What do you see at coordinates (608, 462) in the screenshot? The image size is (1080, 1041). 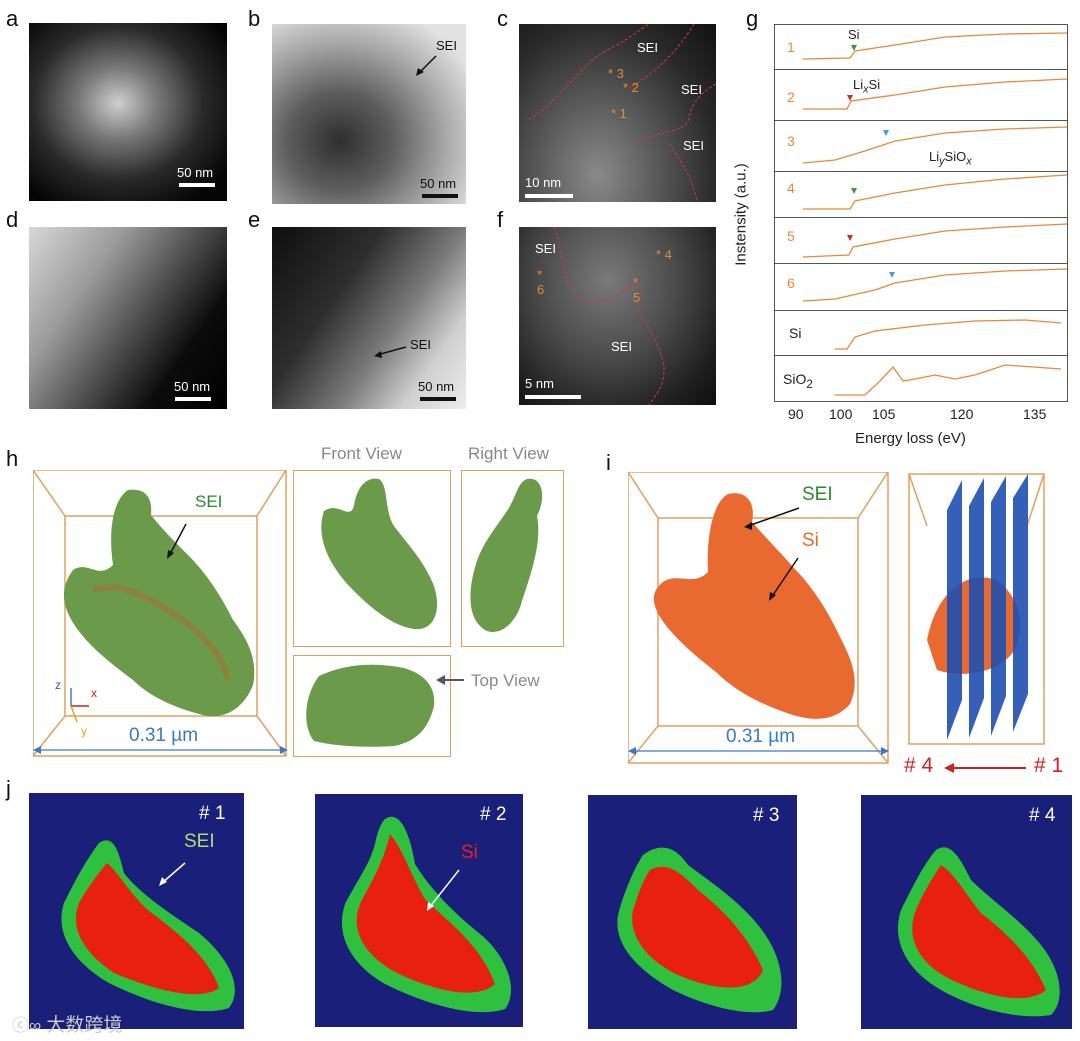 I see `panel-label-i: i` at bounding box center [608, 462].